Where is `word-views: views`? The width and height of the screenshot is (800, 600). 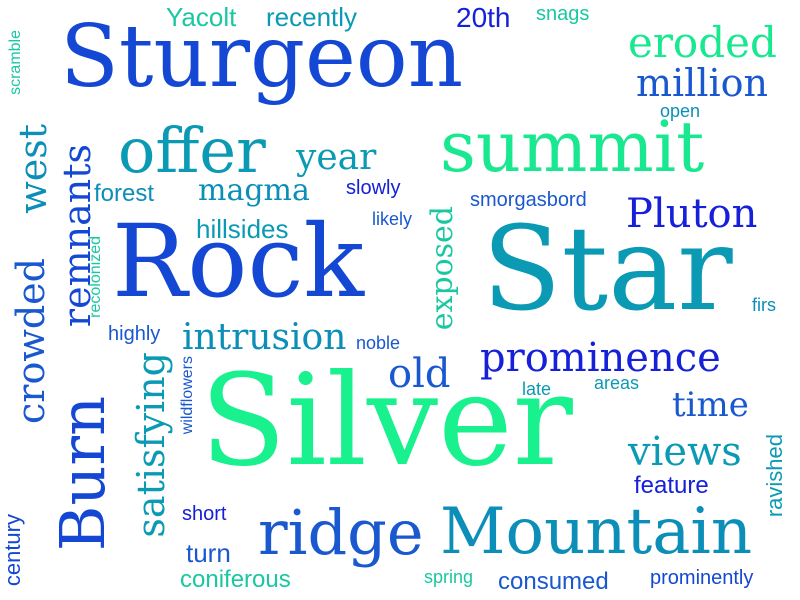 word-views: views is located at coordinates (685, 452).